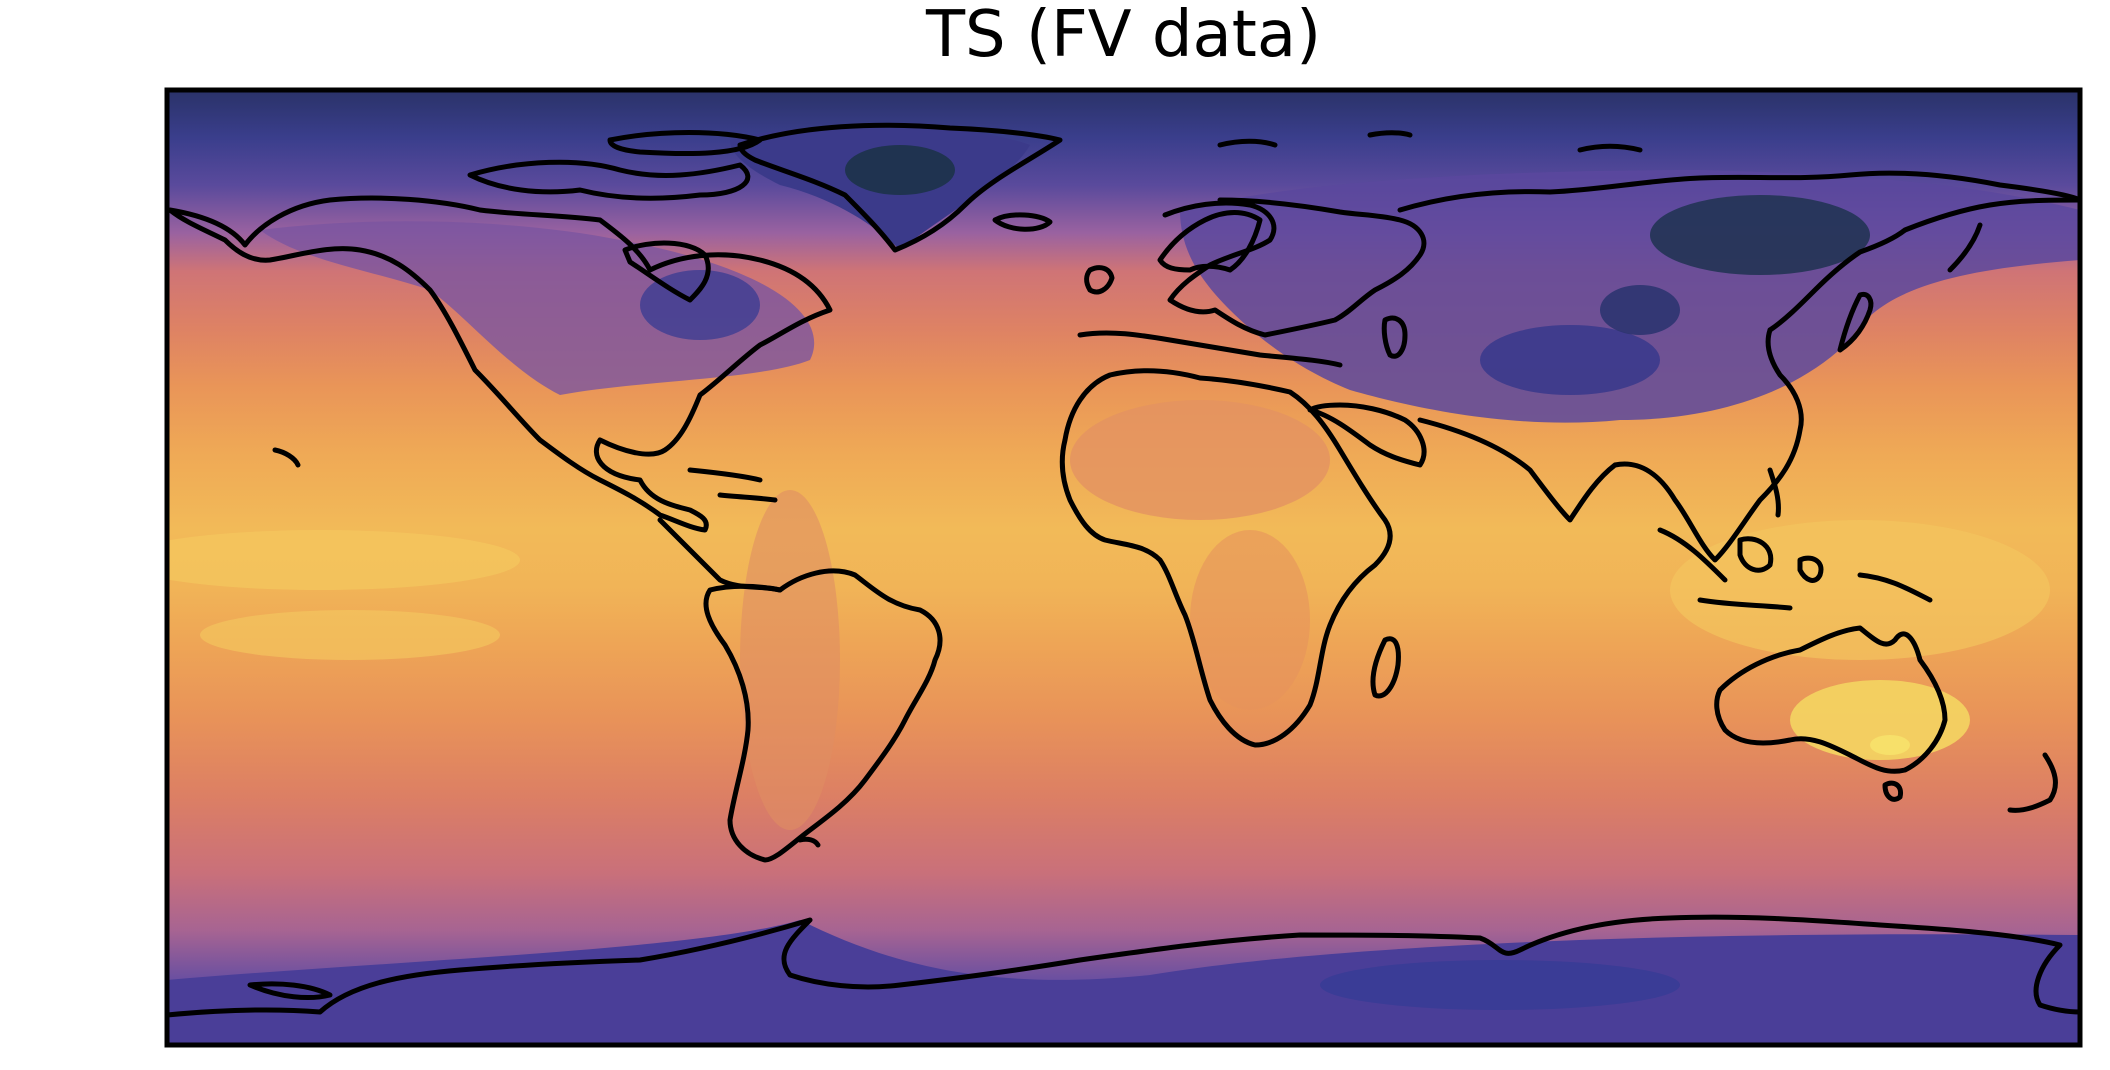 The height and width of the screenshot is (1070, 2110). Describe the element at coordinates (343, 560) in the screenshot. I see `warm-band-pacific` at that location.